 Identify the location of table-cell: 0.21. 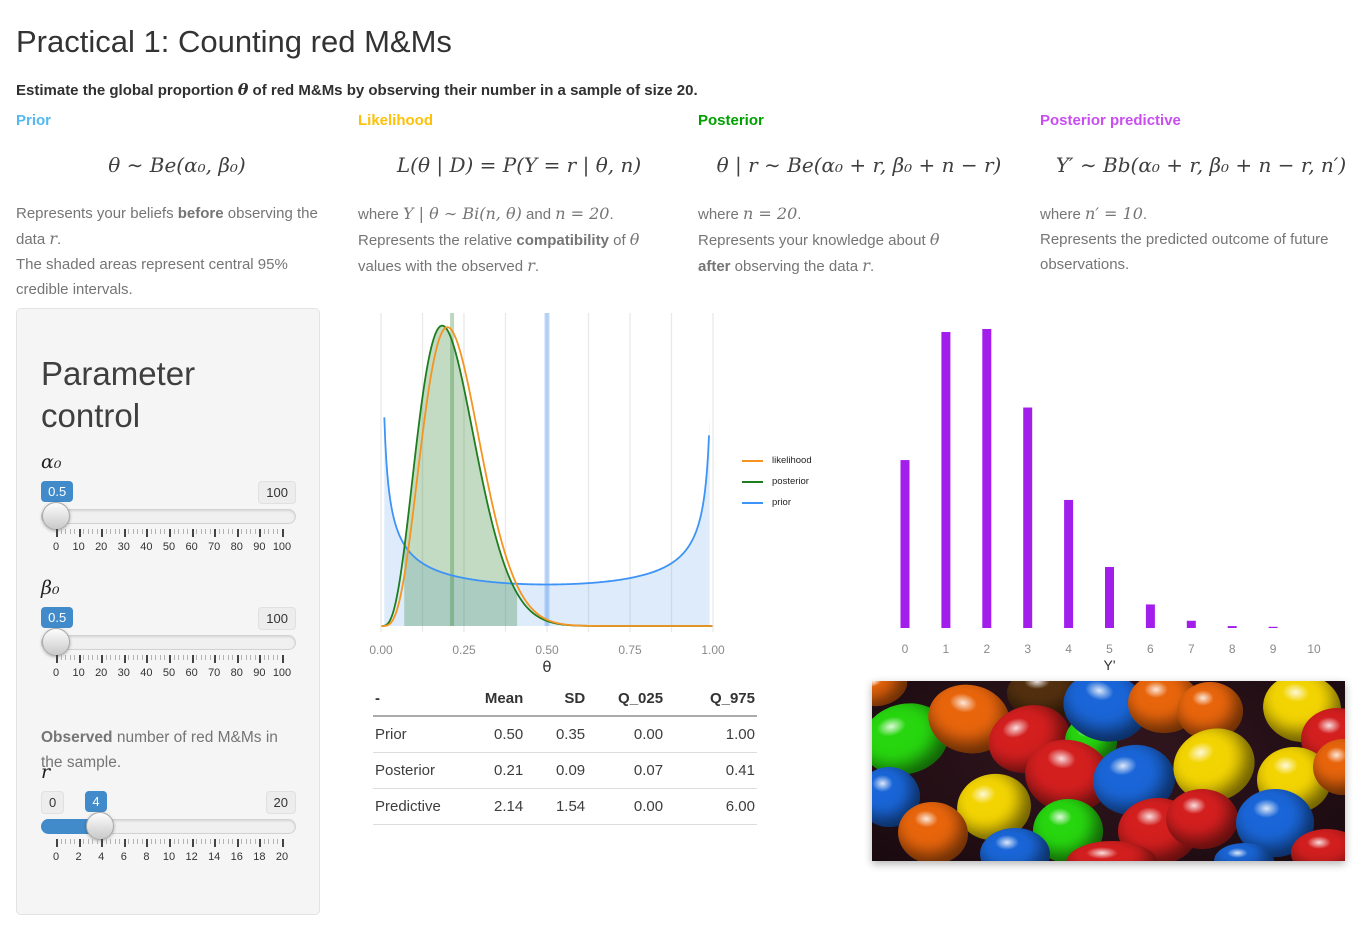
(504, 770).